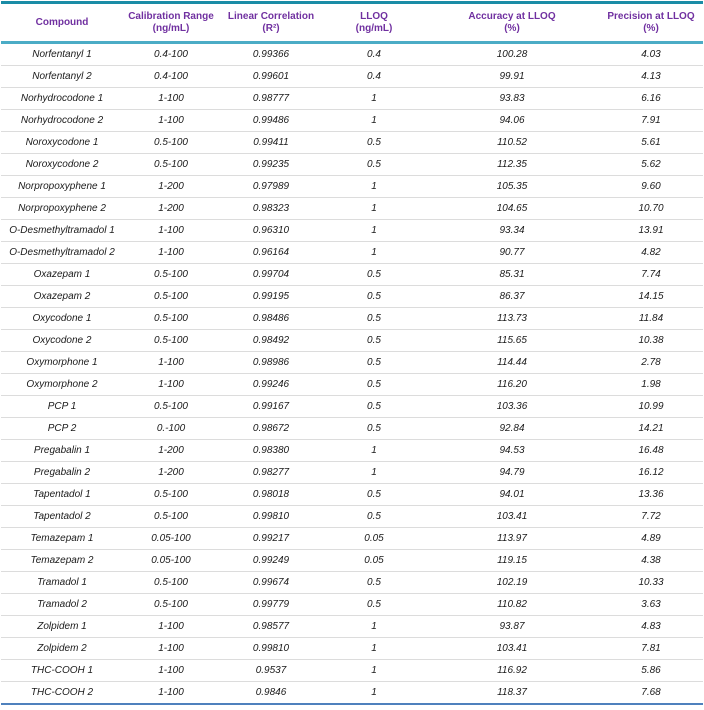  What do you see at coordinates (352, 604) in the screenshot?
I see `table-row: Tramadol 2 0.5-100 0.99779 0.5 110.82 3.63` at bounding box center [352, 604].